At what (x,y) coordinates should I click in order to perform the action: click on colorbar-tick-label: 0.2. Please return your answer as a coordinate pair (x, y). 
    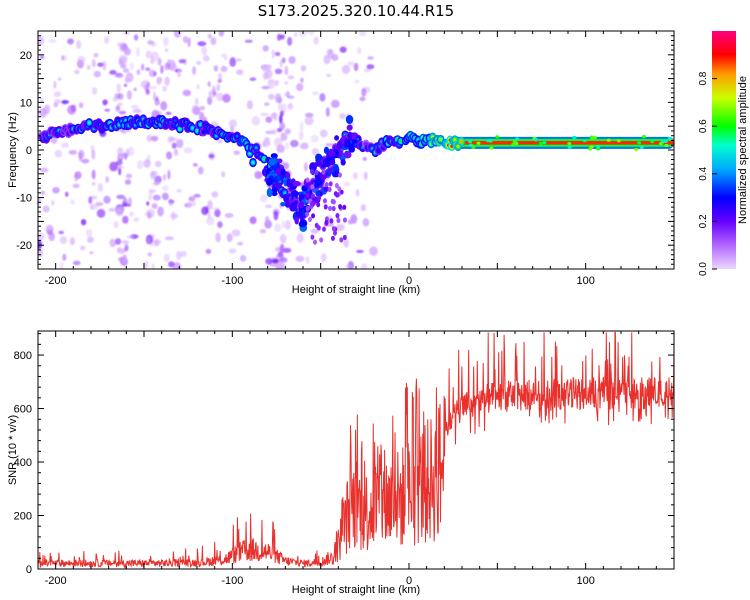
    Looking at the image, I should click on (703, 221).